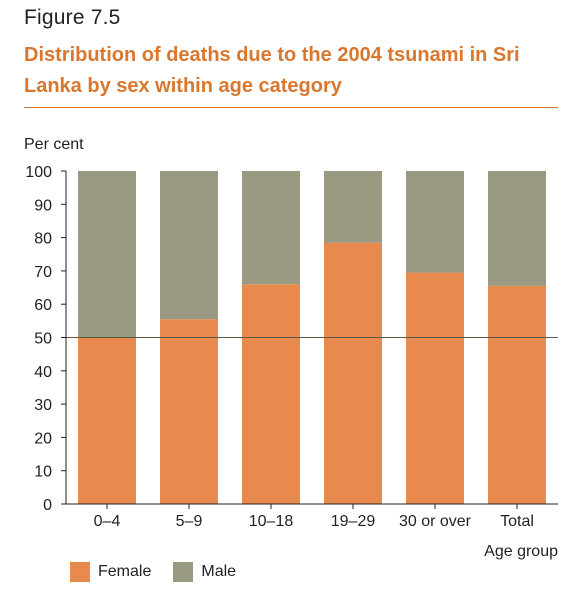  What do you see at coordinates (353, 521) in the screenshot?
I see `x-tick-label: 19–29` at bounding box center [353, 521].